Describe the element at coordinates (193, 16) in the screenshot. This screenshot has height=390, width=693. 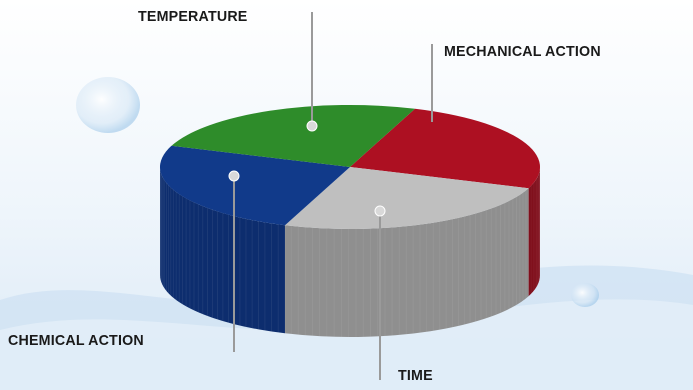
I see `label-temperature: TEMPERATURE` at that location.